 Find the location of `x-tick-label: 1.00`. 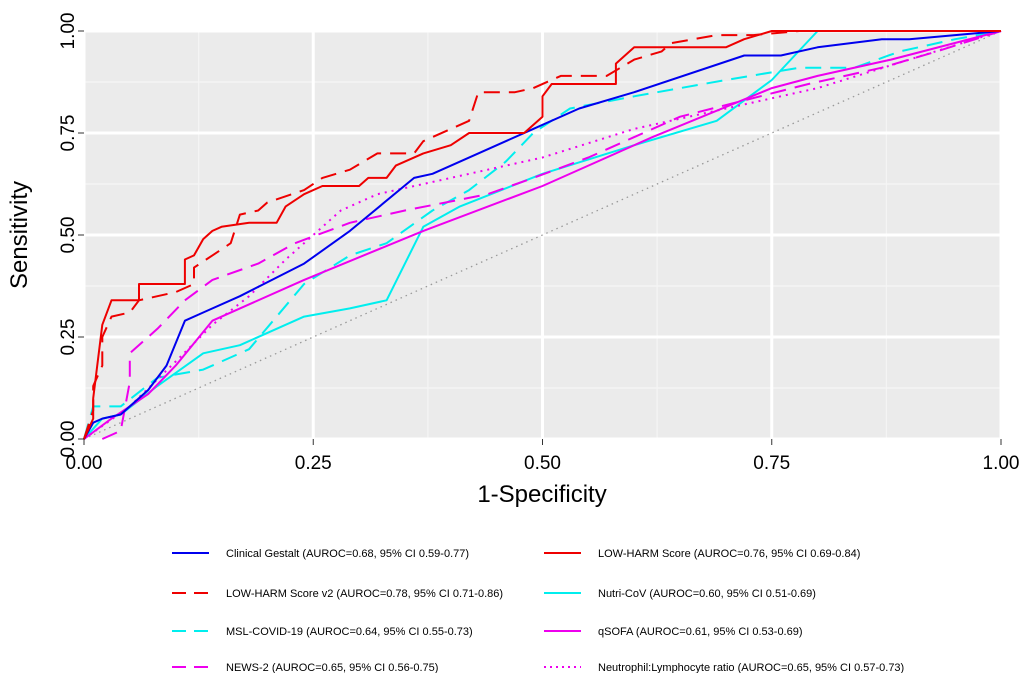

x-tick-label: 1.00 is located at coordinates (1001, 463).